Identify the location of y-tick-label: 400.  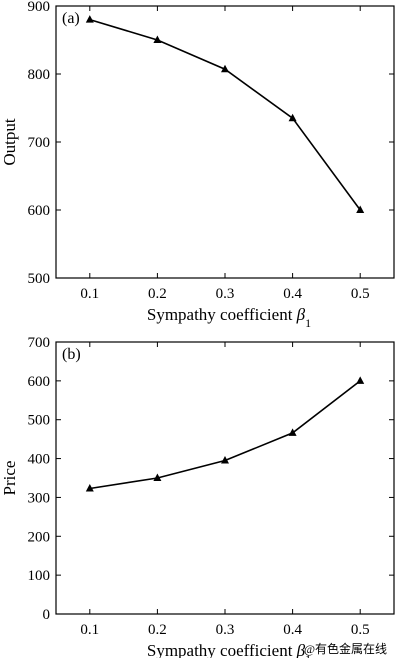
(39, 460).